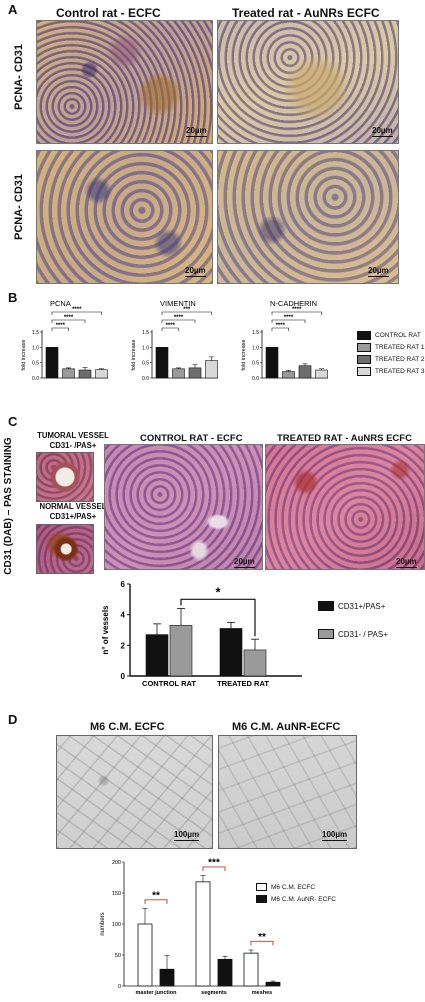 The width and height of the screenshot is (425, 1002). What do you see at coordinates (390, 359) in the screenshot?
I see `legend-b-treated-2: TREATED RAT 2` at bounding box center [390, 359].